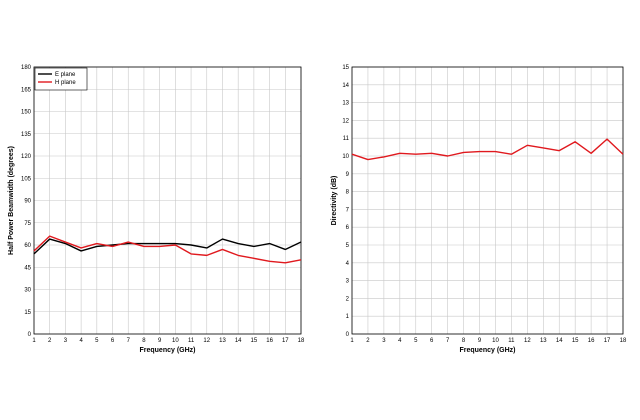 The height and width of the screenshot is (420, 640). What do you see at coordinates (348, 282) in the screenshot?
I see `directivity-y-tick-label: 3` at bounding box center [348, 282].